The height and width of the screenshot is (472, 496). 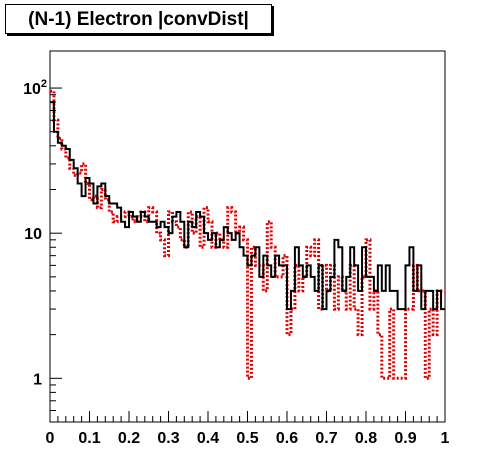 What do you see at coordinates (33, 234) in the screenshot?
I see `y-tick-label: 10` at bounding box center [33, 234].